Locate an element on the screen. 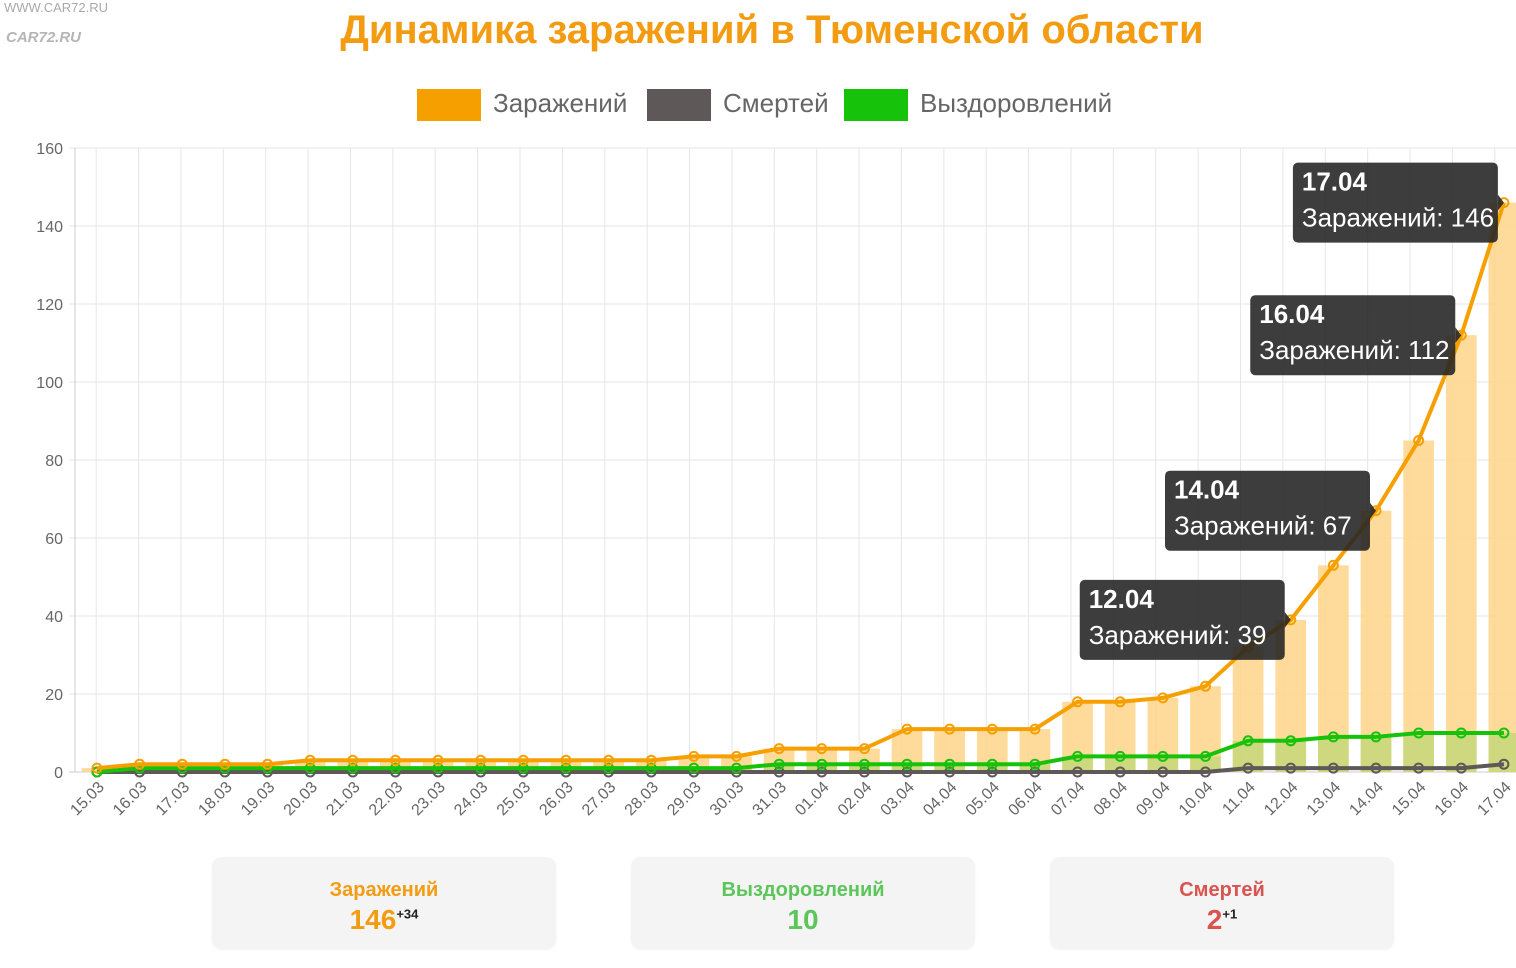 Image resolution: width=1516 pixels, height=968 pixels. tooltip-date: 12.04 is located at coordinates (1122, 599).